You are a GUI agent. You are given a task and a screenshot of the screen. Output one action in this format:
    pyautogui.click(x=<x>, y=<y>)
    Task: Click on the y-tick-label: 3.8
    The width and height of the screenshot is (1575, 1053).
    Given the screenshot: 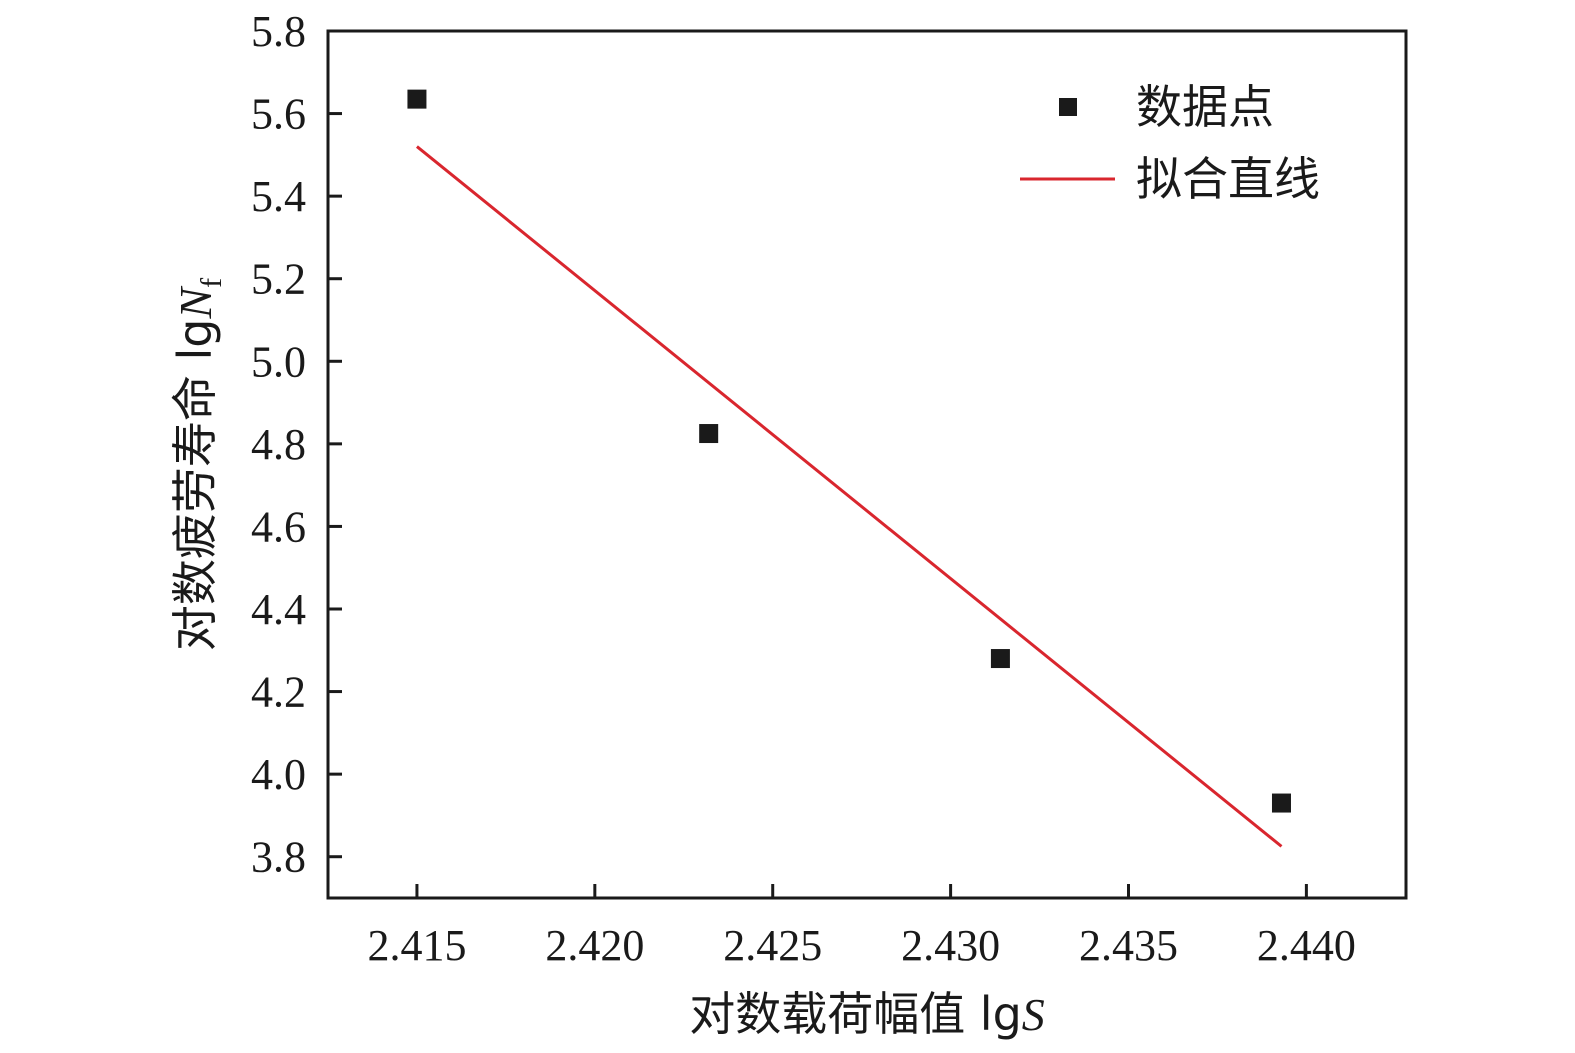 What is the action you would take?
    pyautogui.click(x=278, y=857)
    